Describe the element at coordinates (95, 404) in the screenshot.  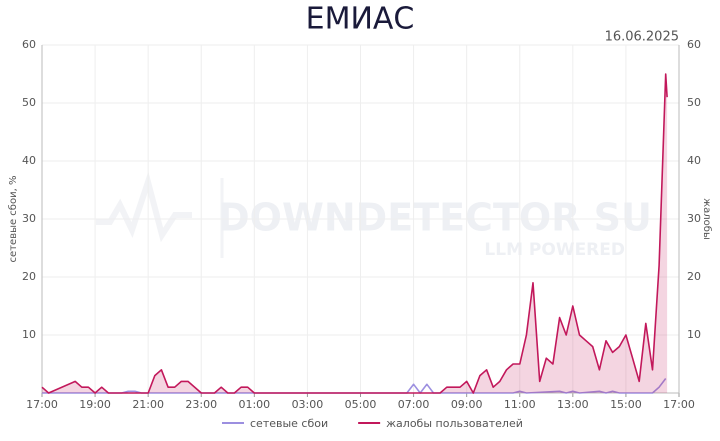
I see `x-tick-label: 19:00` at that location.